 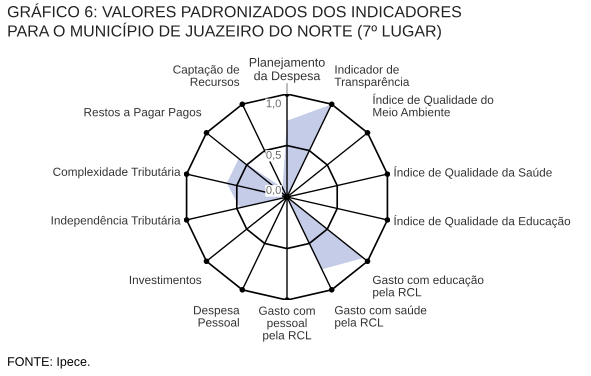 I want to click on spoke-label: Índice de Qualidade da Educação, so click(x=482, y=221).